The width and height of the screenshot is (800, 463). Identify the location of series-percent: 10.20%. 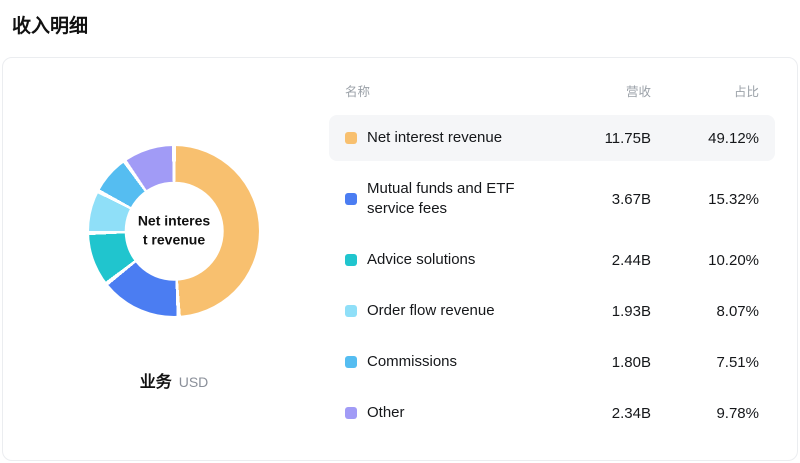
(733, 260).